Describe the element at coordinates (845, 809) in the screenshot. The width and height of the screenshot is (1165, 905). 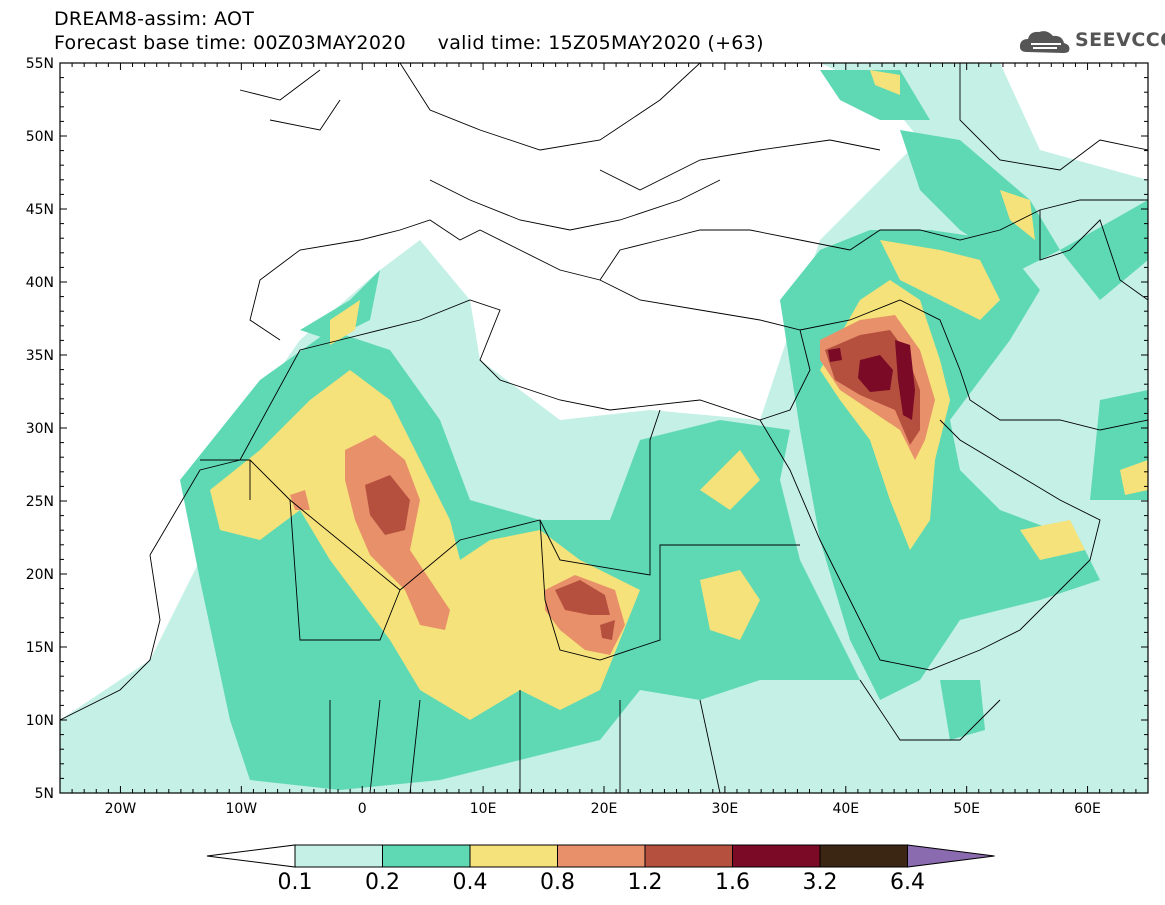
I see `lon-label: 40E` at that location.